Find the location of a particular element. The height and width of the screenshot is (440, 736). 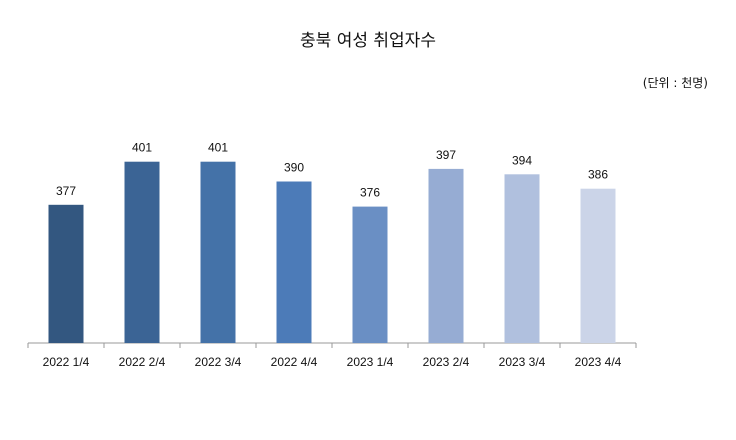

data-label-2: 401 is located at coordinates (142, 148).